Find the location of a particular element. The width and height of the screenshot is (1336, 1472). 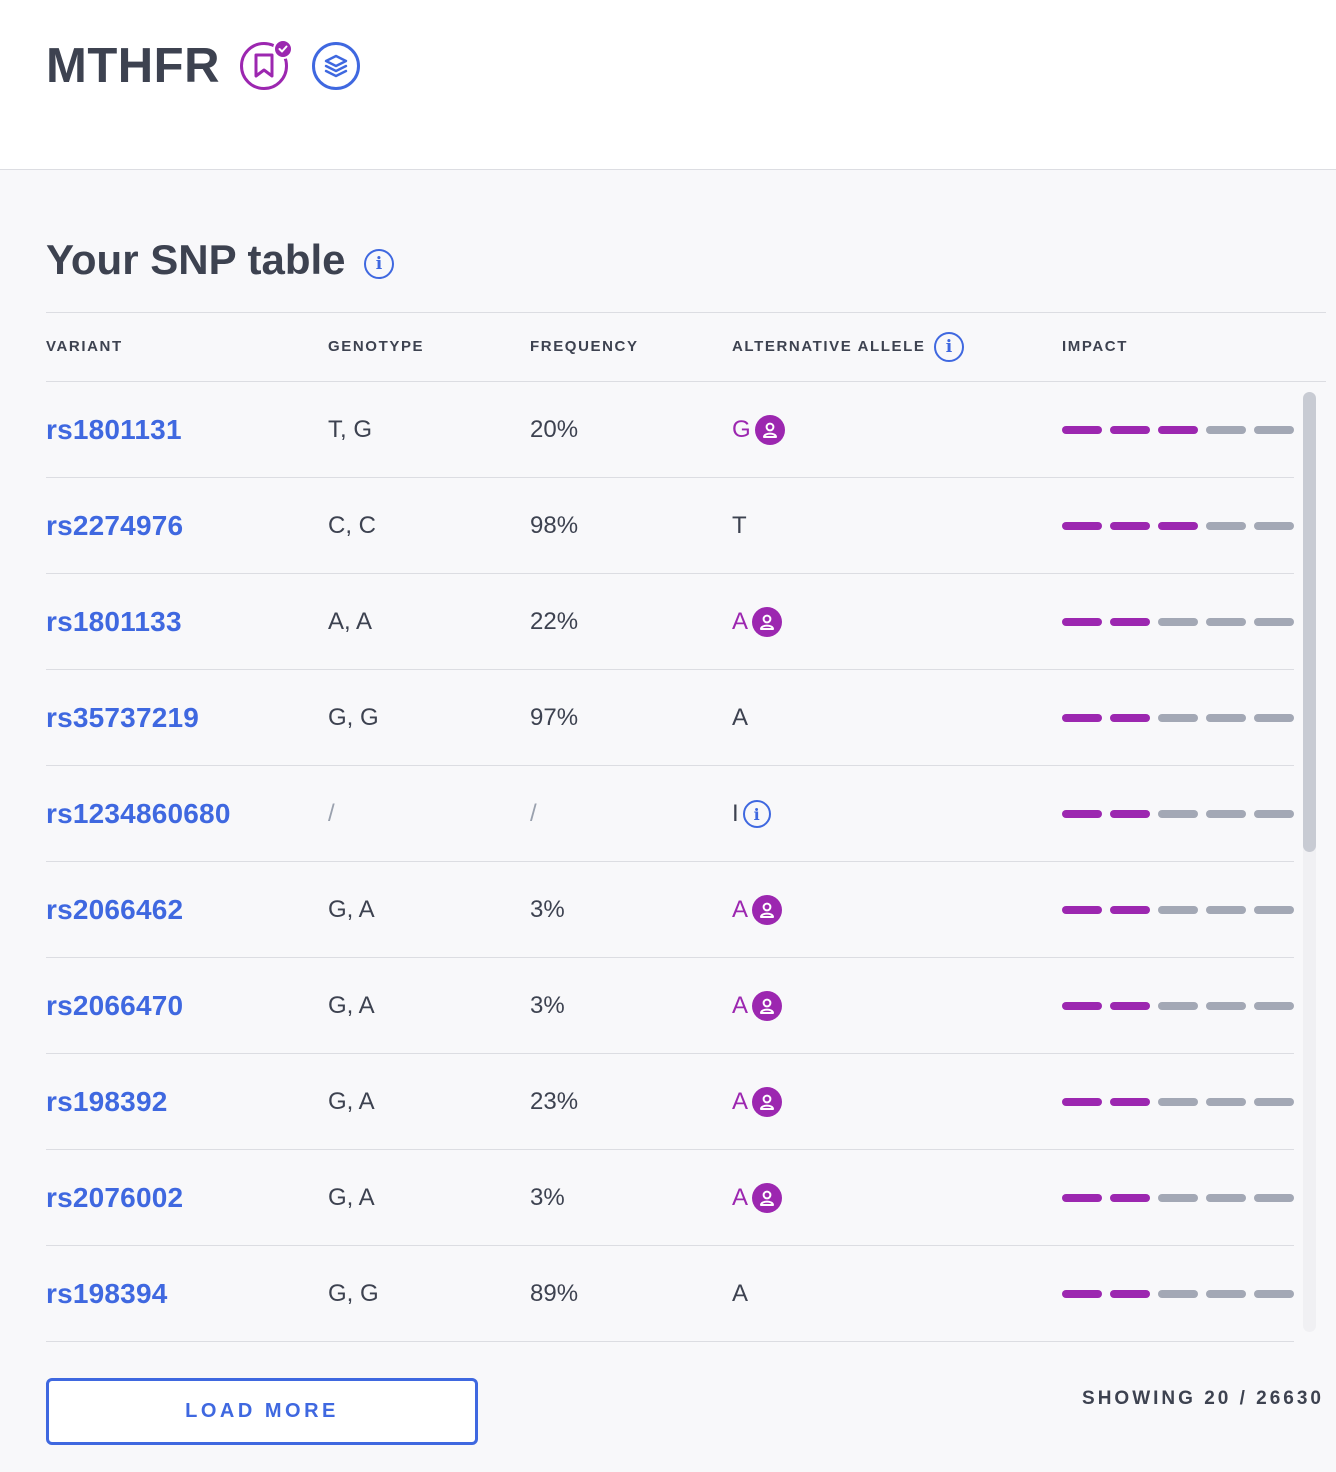

showing-count: SHOWING 20 / 26630 is located at coordinates (1203, 1398).